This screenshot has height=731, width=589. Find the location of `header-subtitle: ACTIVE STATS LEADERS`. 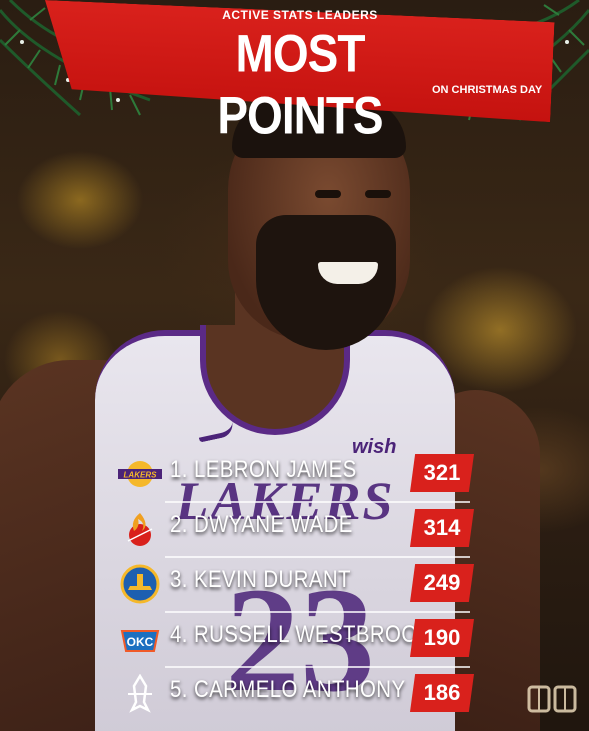

header-subtitle: ACTIVE STATS LEADERS is located at coordinates (300, 15).